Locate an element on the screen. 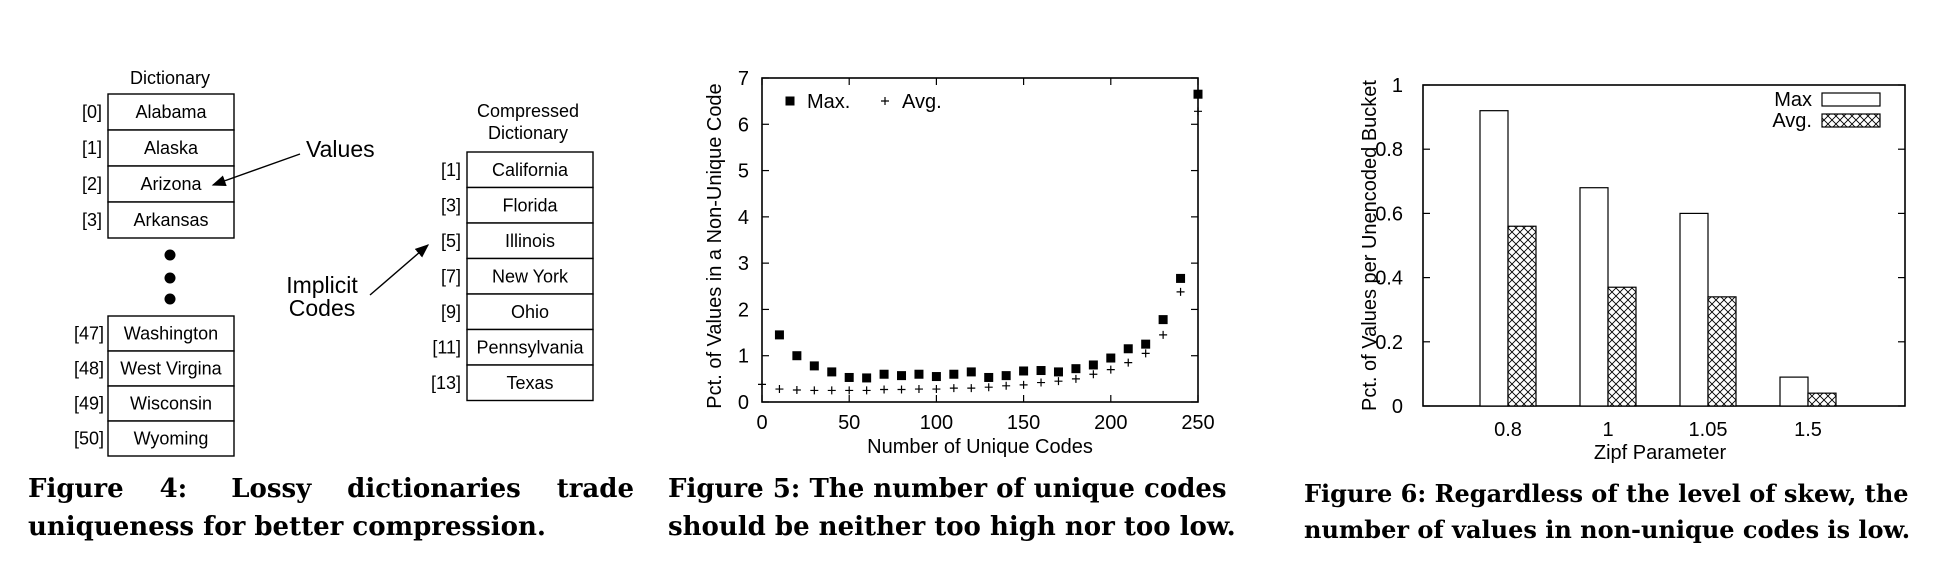 Image resolution: width=1948 pixels, height=574 pixels. y-axis-label: Pct. of Values in a Non-Unique Code is located at coordinates (715, 245).